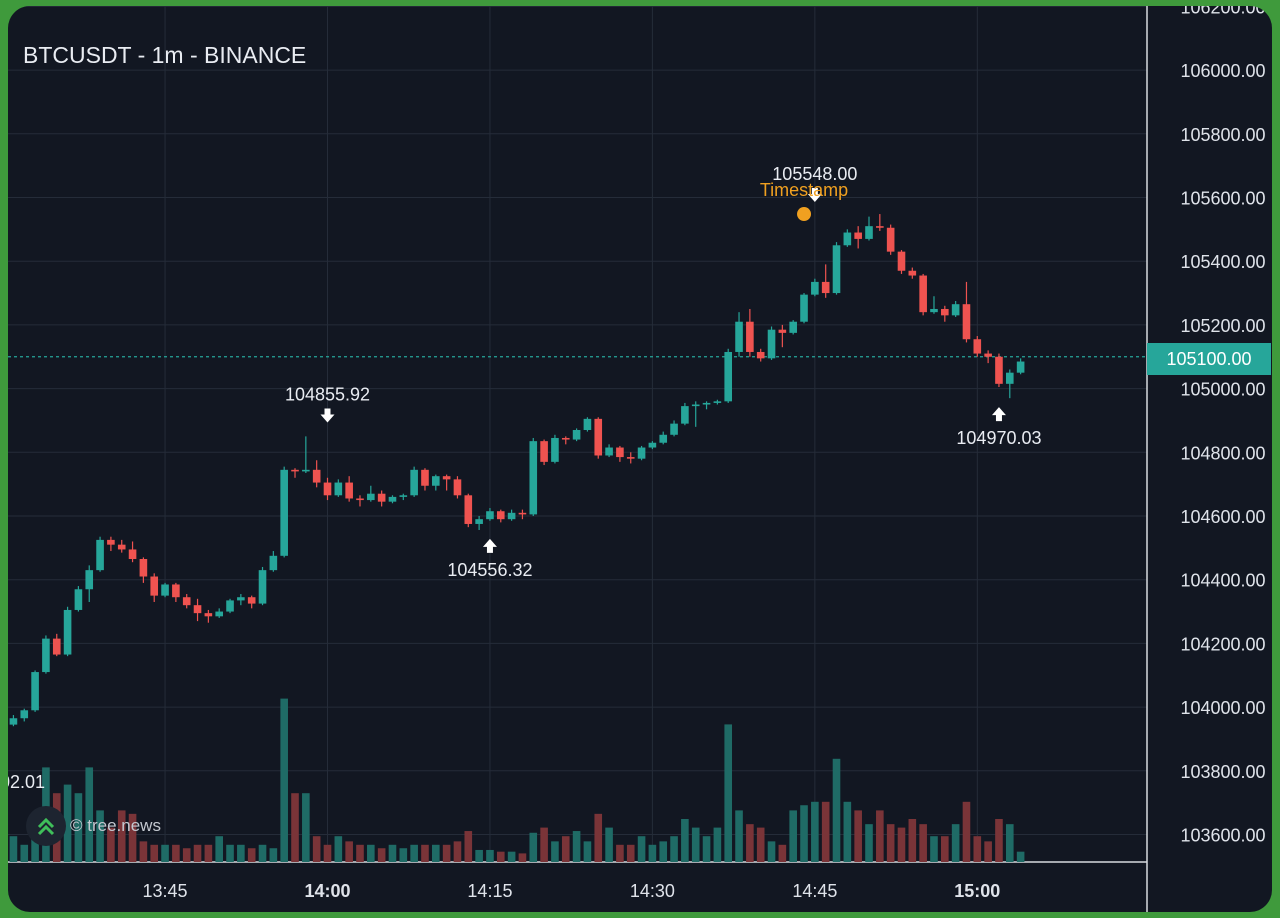 The height and width of the screenshot is (918, 1280). What do you see at coordinates (1222, 644) in the screenshot?
I see `y-tick-label: 104200.00` at bounding box center [1222, 644].